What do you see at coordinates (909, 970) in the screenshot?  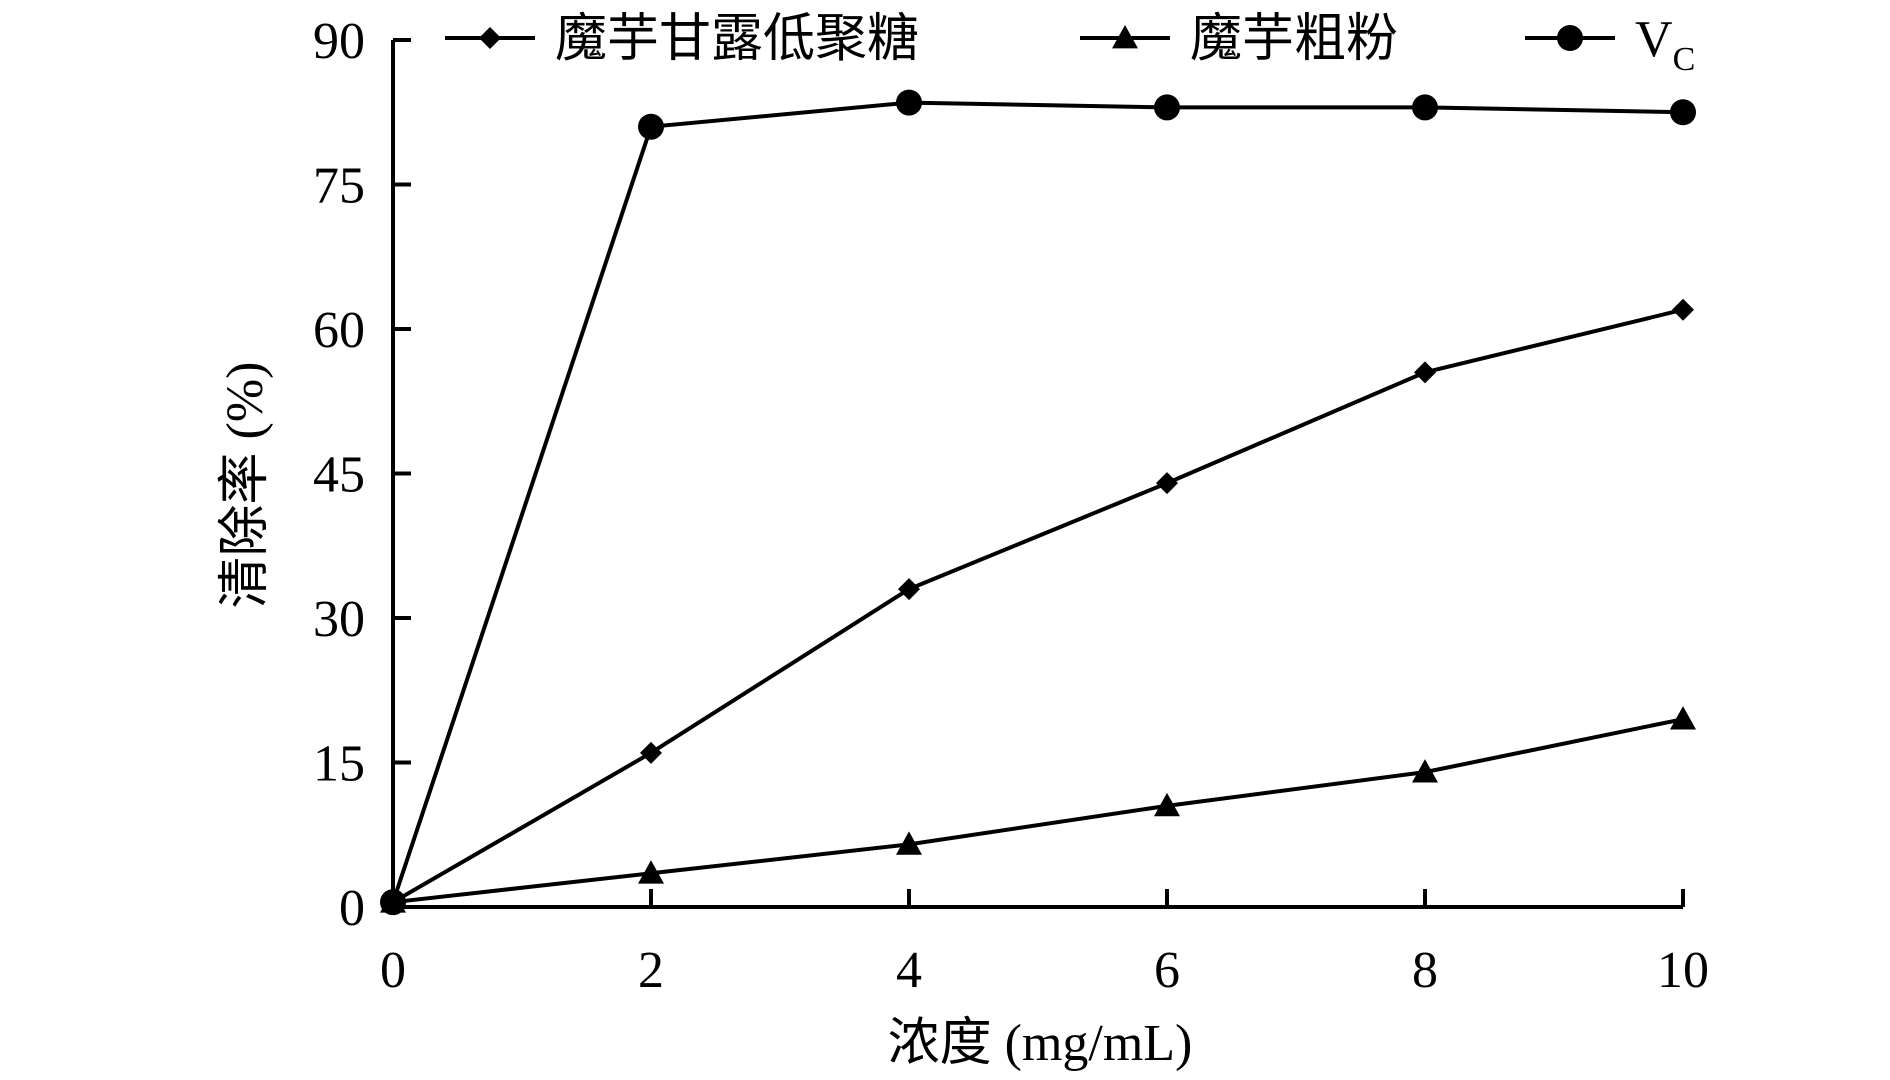 I see `x-tick-label: 4` at bounding box center [909, 970].